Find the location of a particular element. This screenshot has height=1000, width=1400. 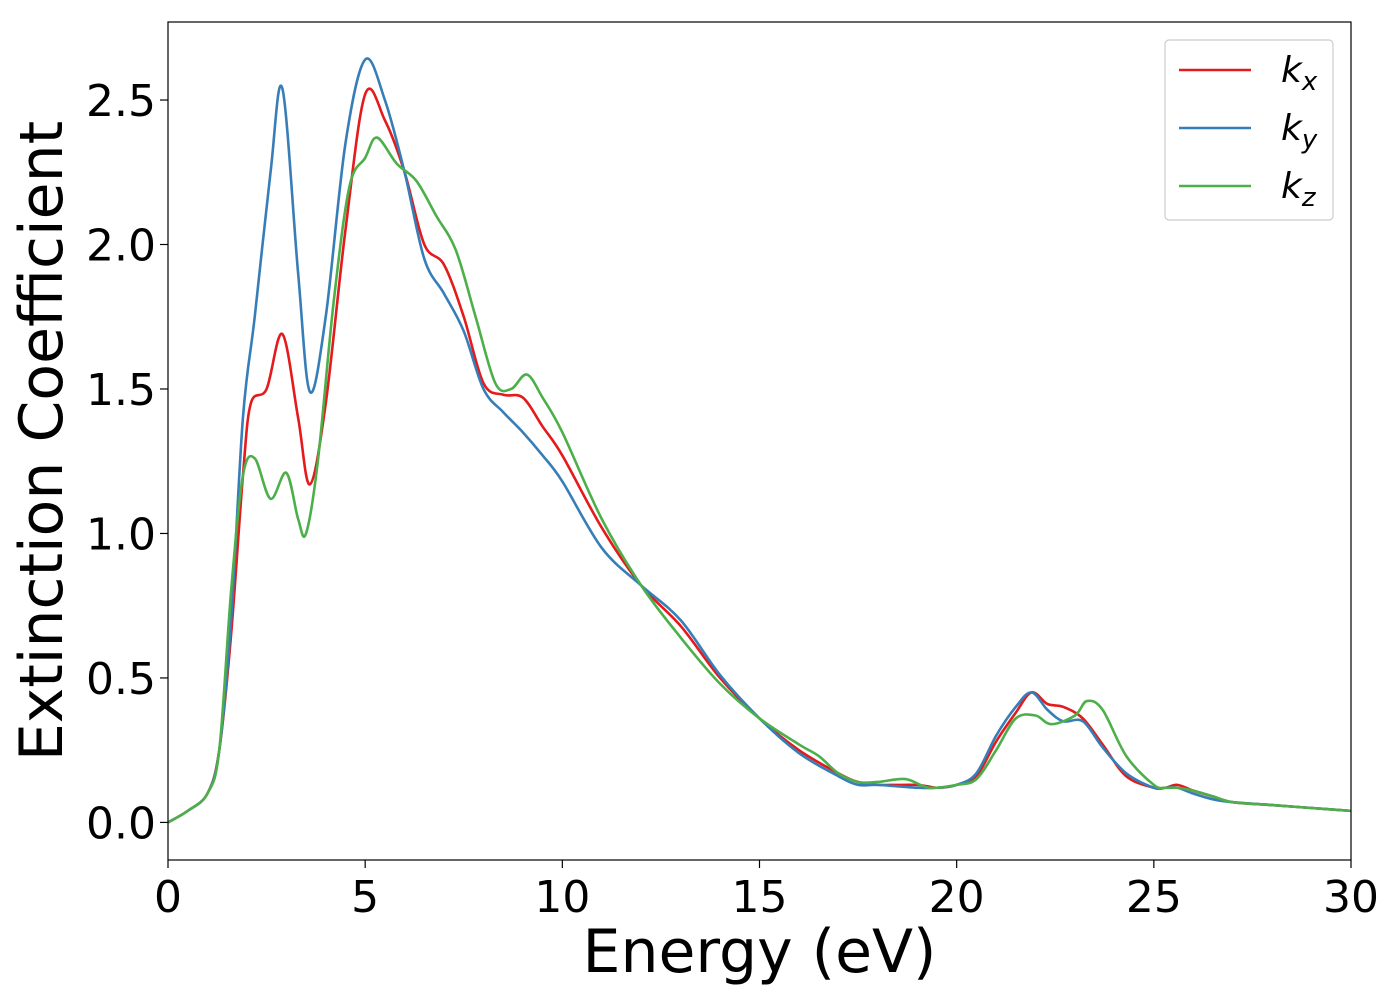

legend-label-ky: ky is located at coordinates (1299, 131).